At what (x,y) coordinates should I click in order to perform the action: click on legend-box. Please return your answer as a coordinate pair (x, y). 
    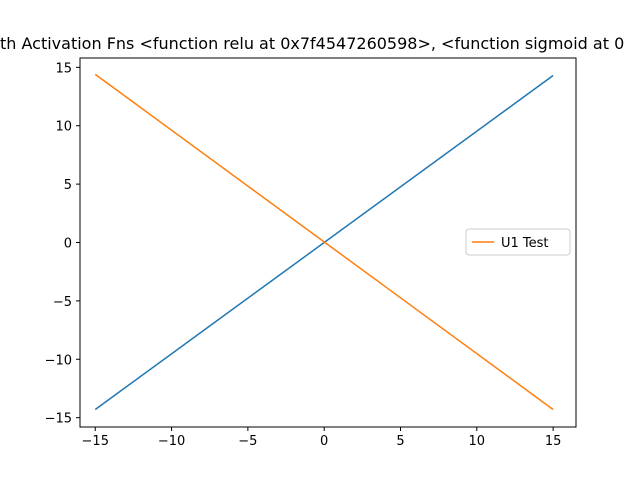
    Looking at the image, I should click on (518, 242).